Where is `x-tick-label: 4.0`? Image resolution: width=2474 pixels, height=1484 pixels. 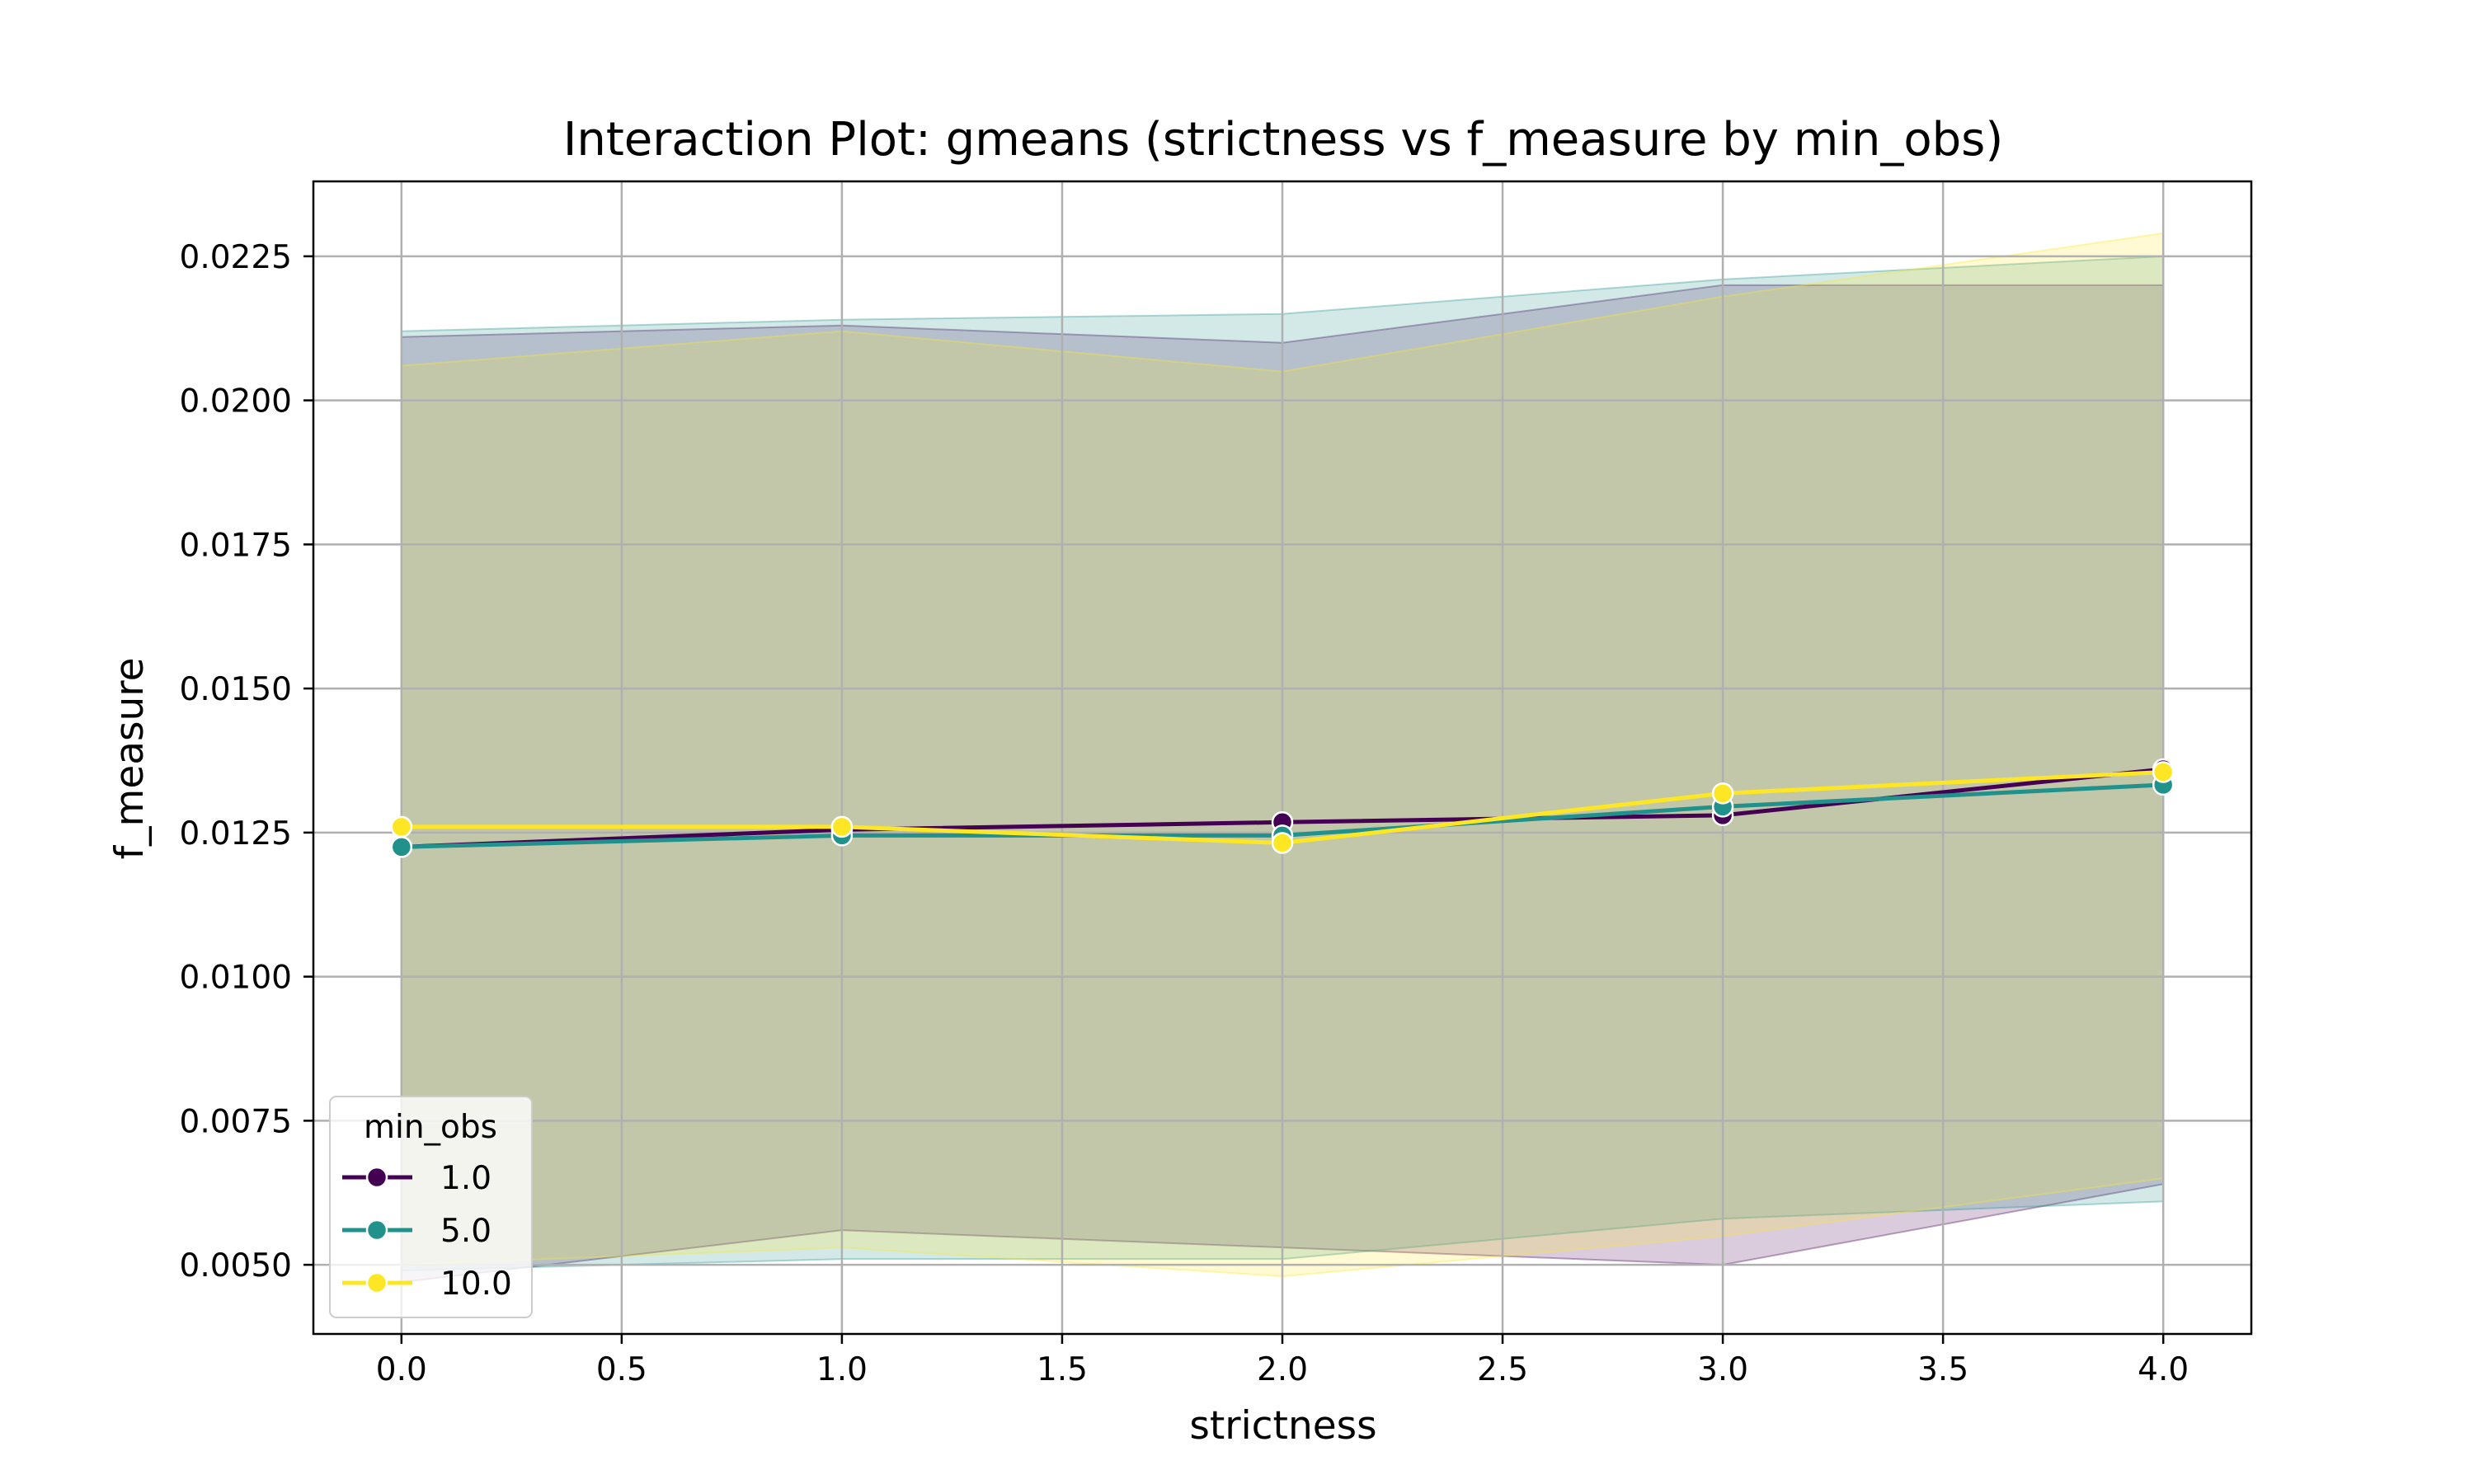
x-tick-label: 4.0 is located at coordinates (2163, 1369).